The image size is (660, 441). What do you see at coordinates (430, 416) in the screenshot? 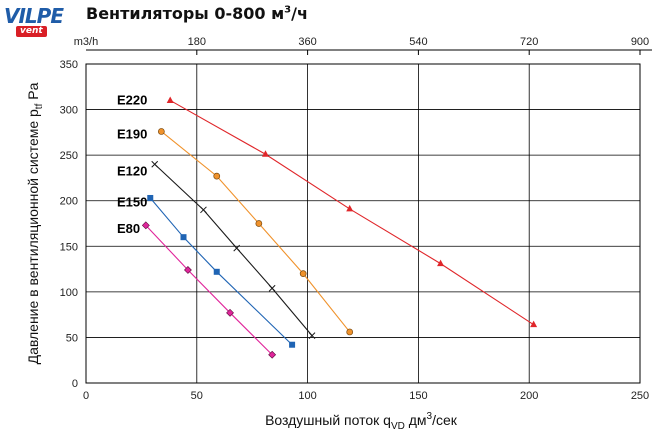
I see `x-axis-title-sup: 3` at bounding box center [430, 416].